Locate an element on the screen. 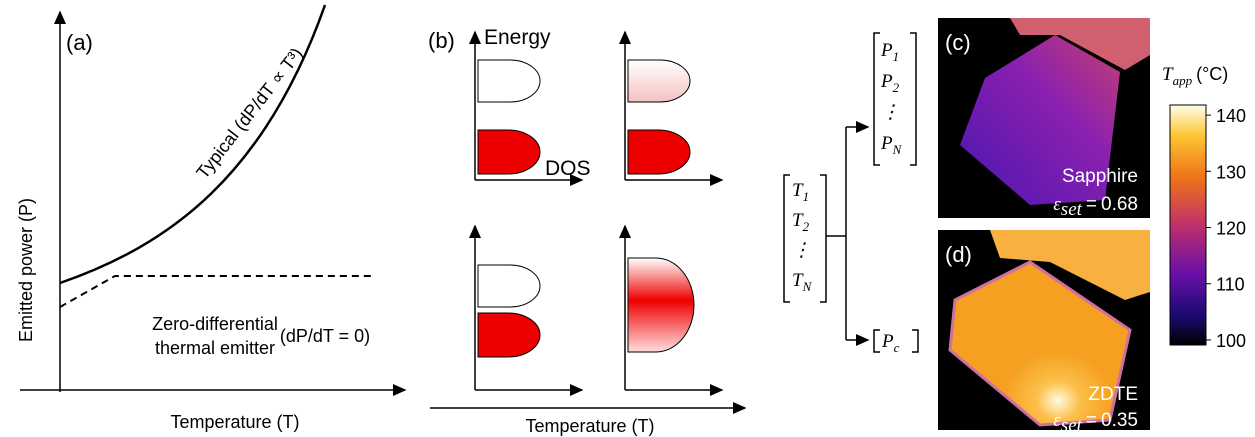 The height and width of the screenshot is (437, 1255). tick-label: 100 is located at coordinates (1231, 341).